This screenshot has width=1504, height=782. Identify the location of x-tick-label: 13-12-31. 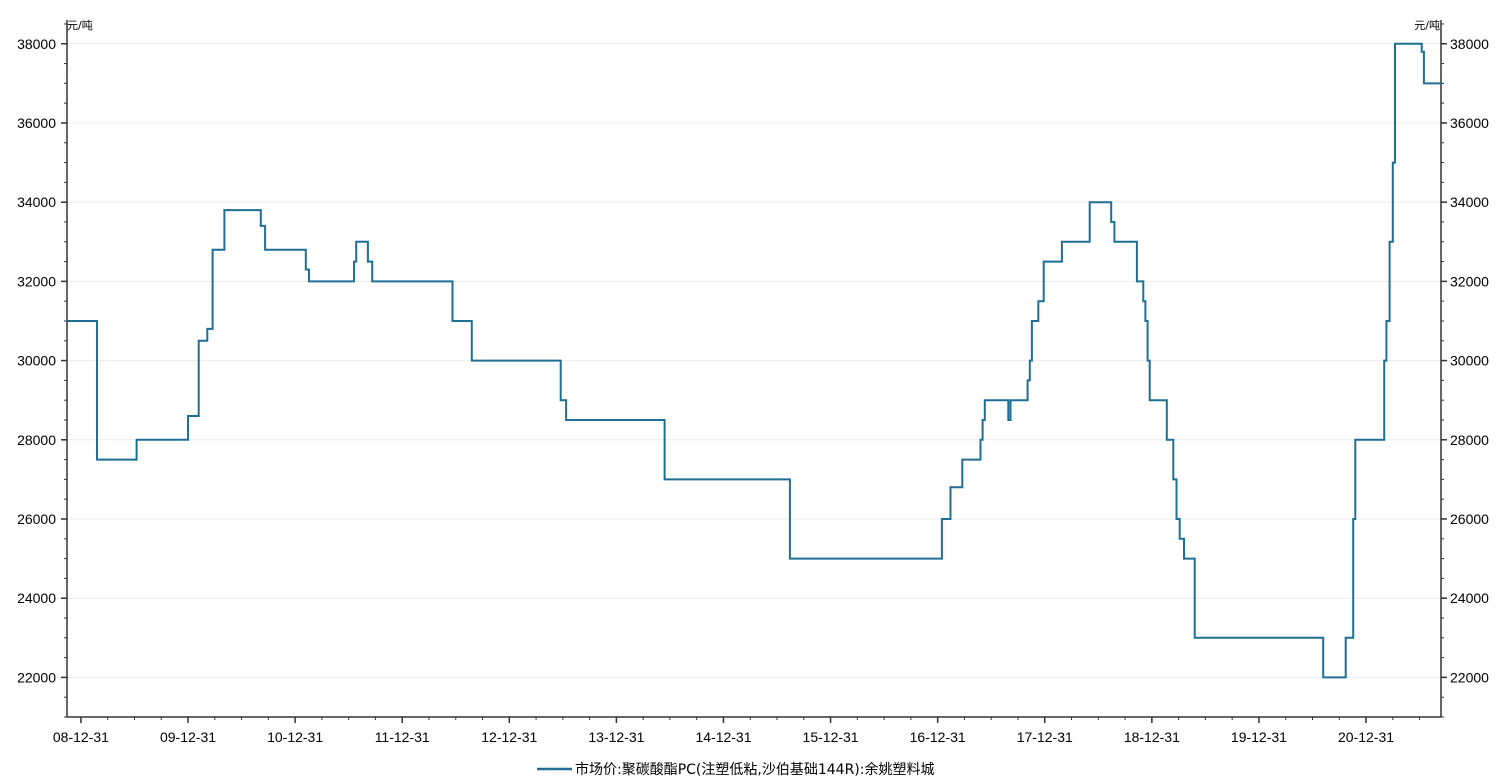
(616, 737).